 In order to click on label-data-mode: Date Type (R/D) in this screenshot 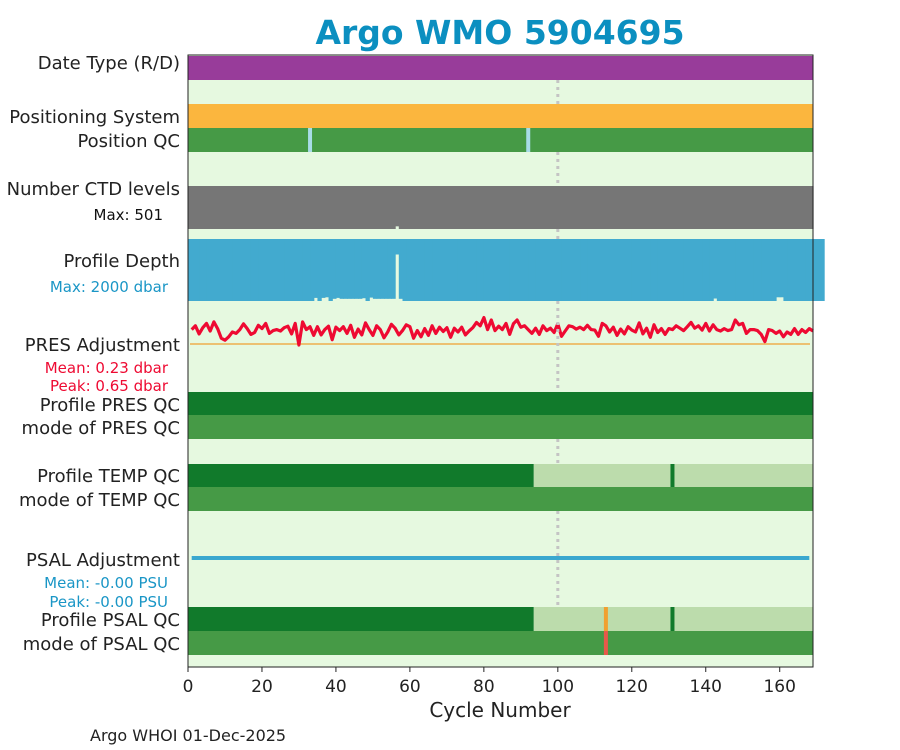, I will do `click(109, 63)`.